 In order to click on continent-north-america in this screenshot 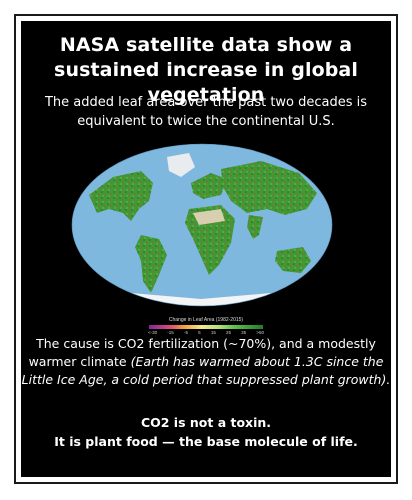, I will do `click(121, 196)`.